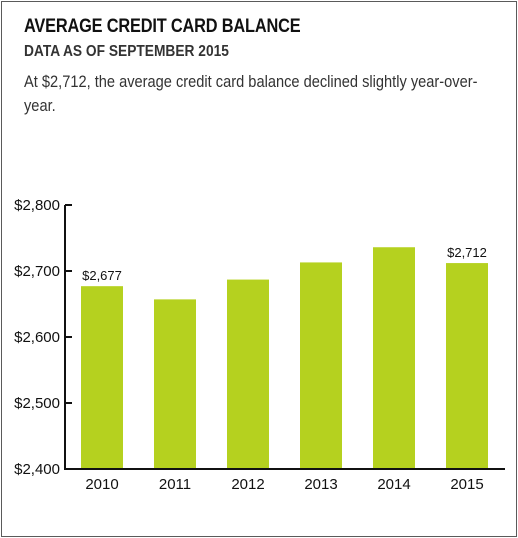 The height and width of the screenshot is (538, 518). Describe the element at coordinates (101, 484) in the screenshot. I see `x-tick-label: 2010` at that location.